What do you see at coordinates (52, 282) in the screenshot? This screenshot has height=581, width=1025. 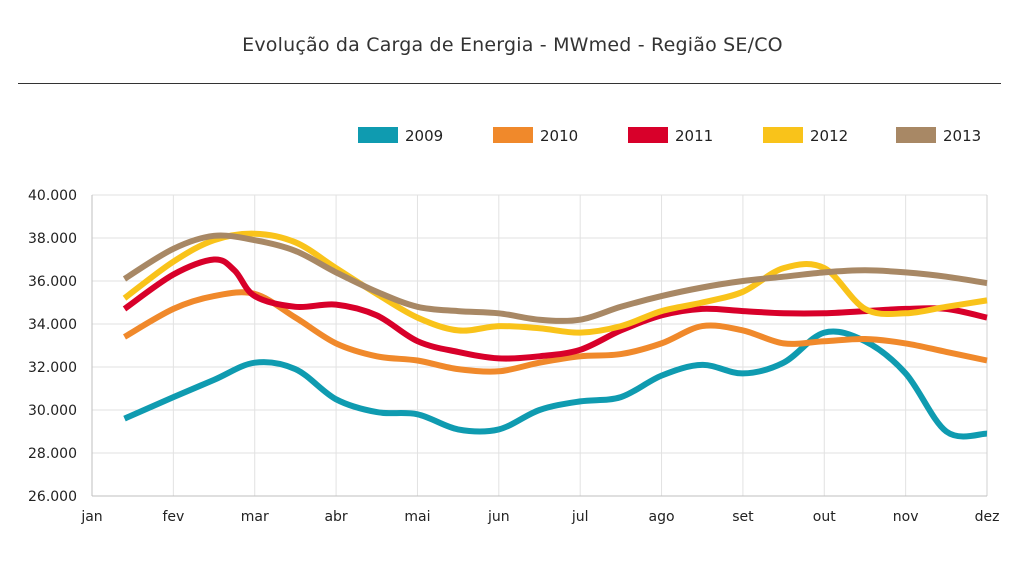 I see `y-tick-label: 36.000` at bounding box center [52, 282].